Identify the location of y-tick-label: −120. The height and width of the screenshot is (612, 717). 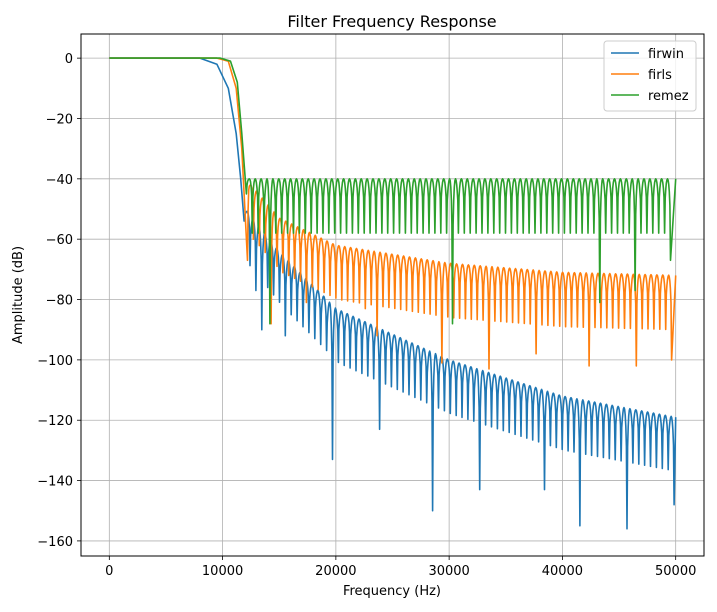
(55, 421).